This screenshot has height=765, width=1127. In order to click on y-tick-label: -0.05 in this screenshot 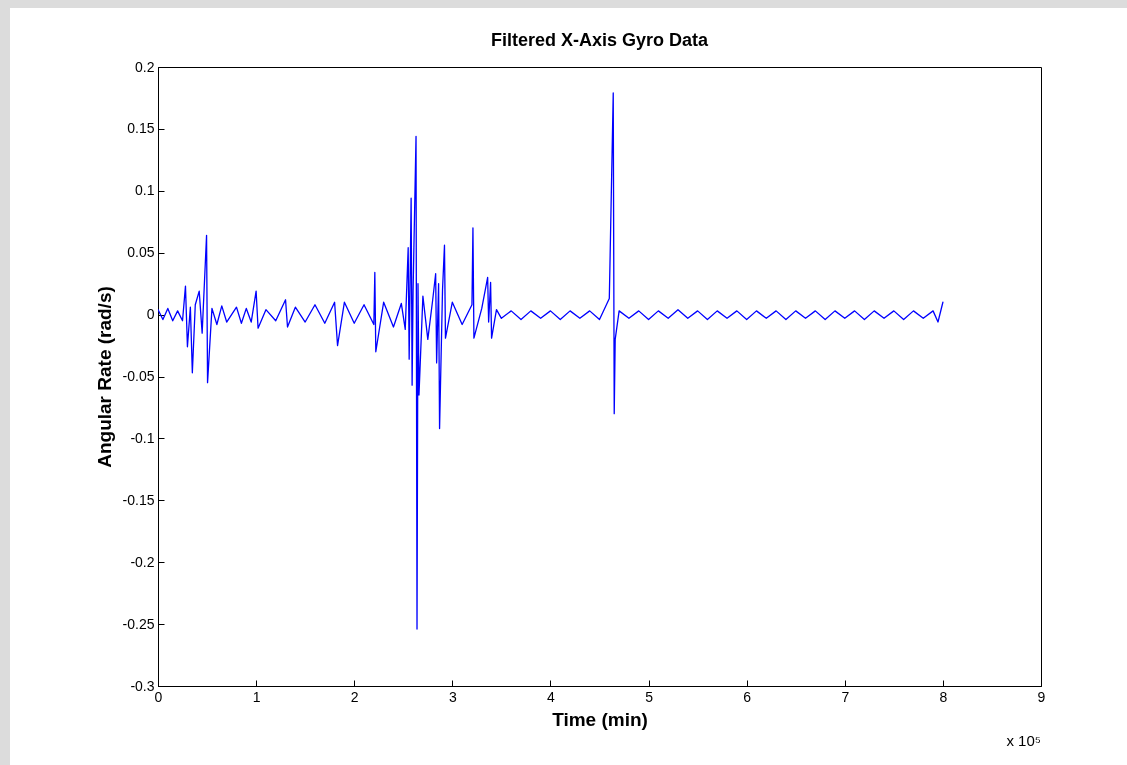, I will do `click(138, 376)`.